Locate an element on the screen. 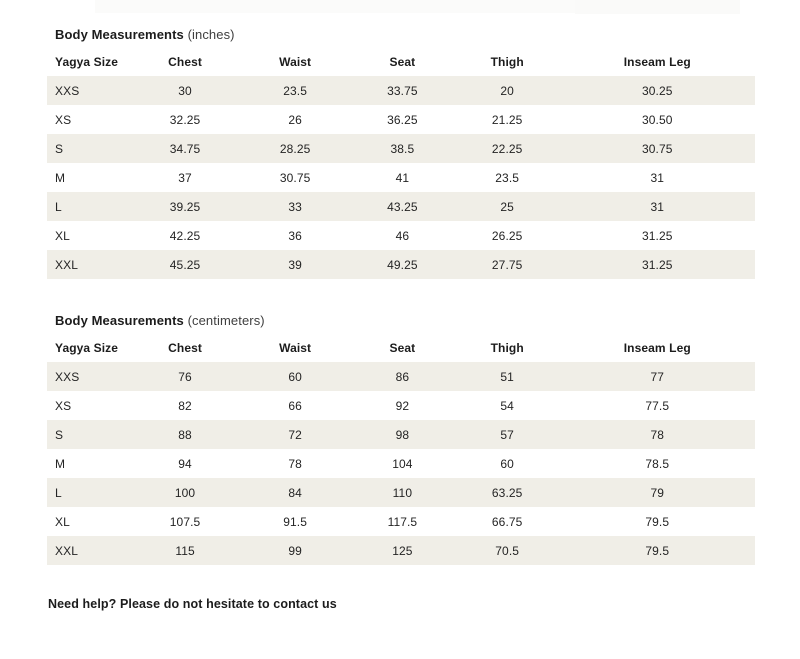  value-cell: 34.75 is located at coordinates (185, 148).